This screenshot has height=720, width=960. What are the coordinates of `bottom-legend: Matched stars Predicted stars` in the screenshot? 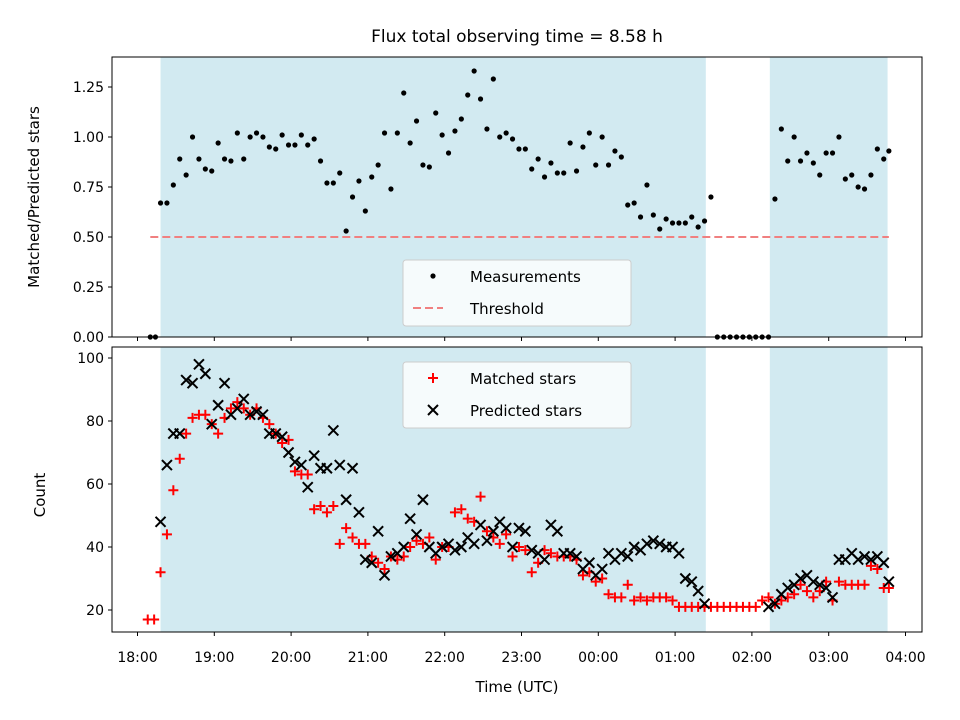 It's located at (517, 395).